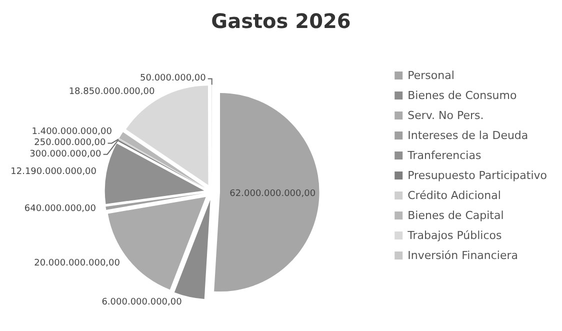  I want to click on legend-label: Bienes de Capital, so click(456, 215).